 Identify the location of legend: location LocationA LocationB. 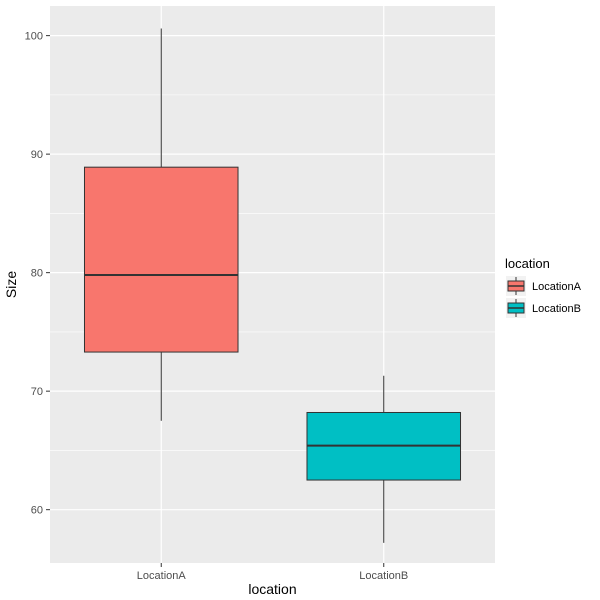
(543, 287).